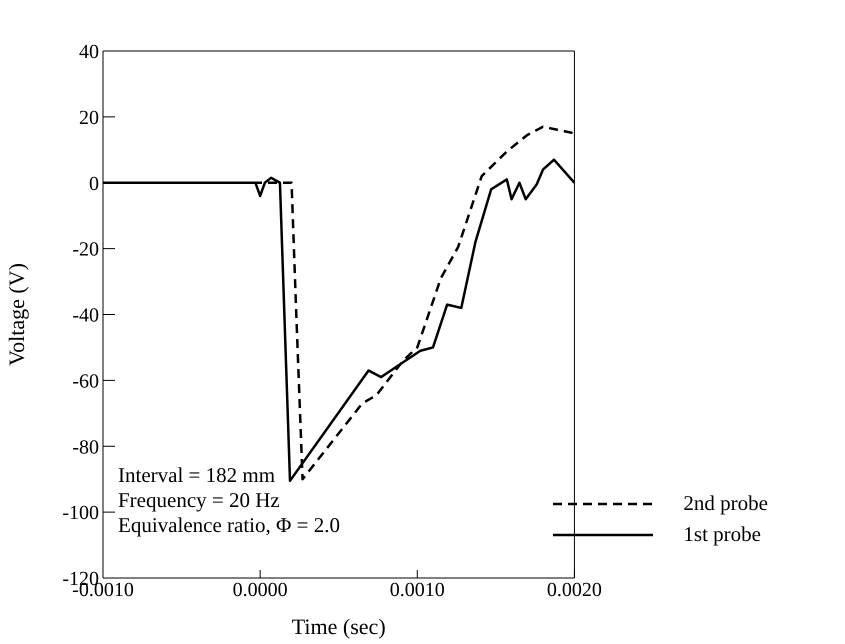 The height and width of the screenshot is (644, 845). I want to click on y-tick-label: 0, so click(94, 183).